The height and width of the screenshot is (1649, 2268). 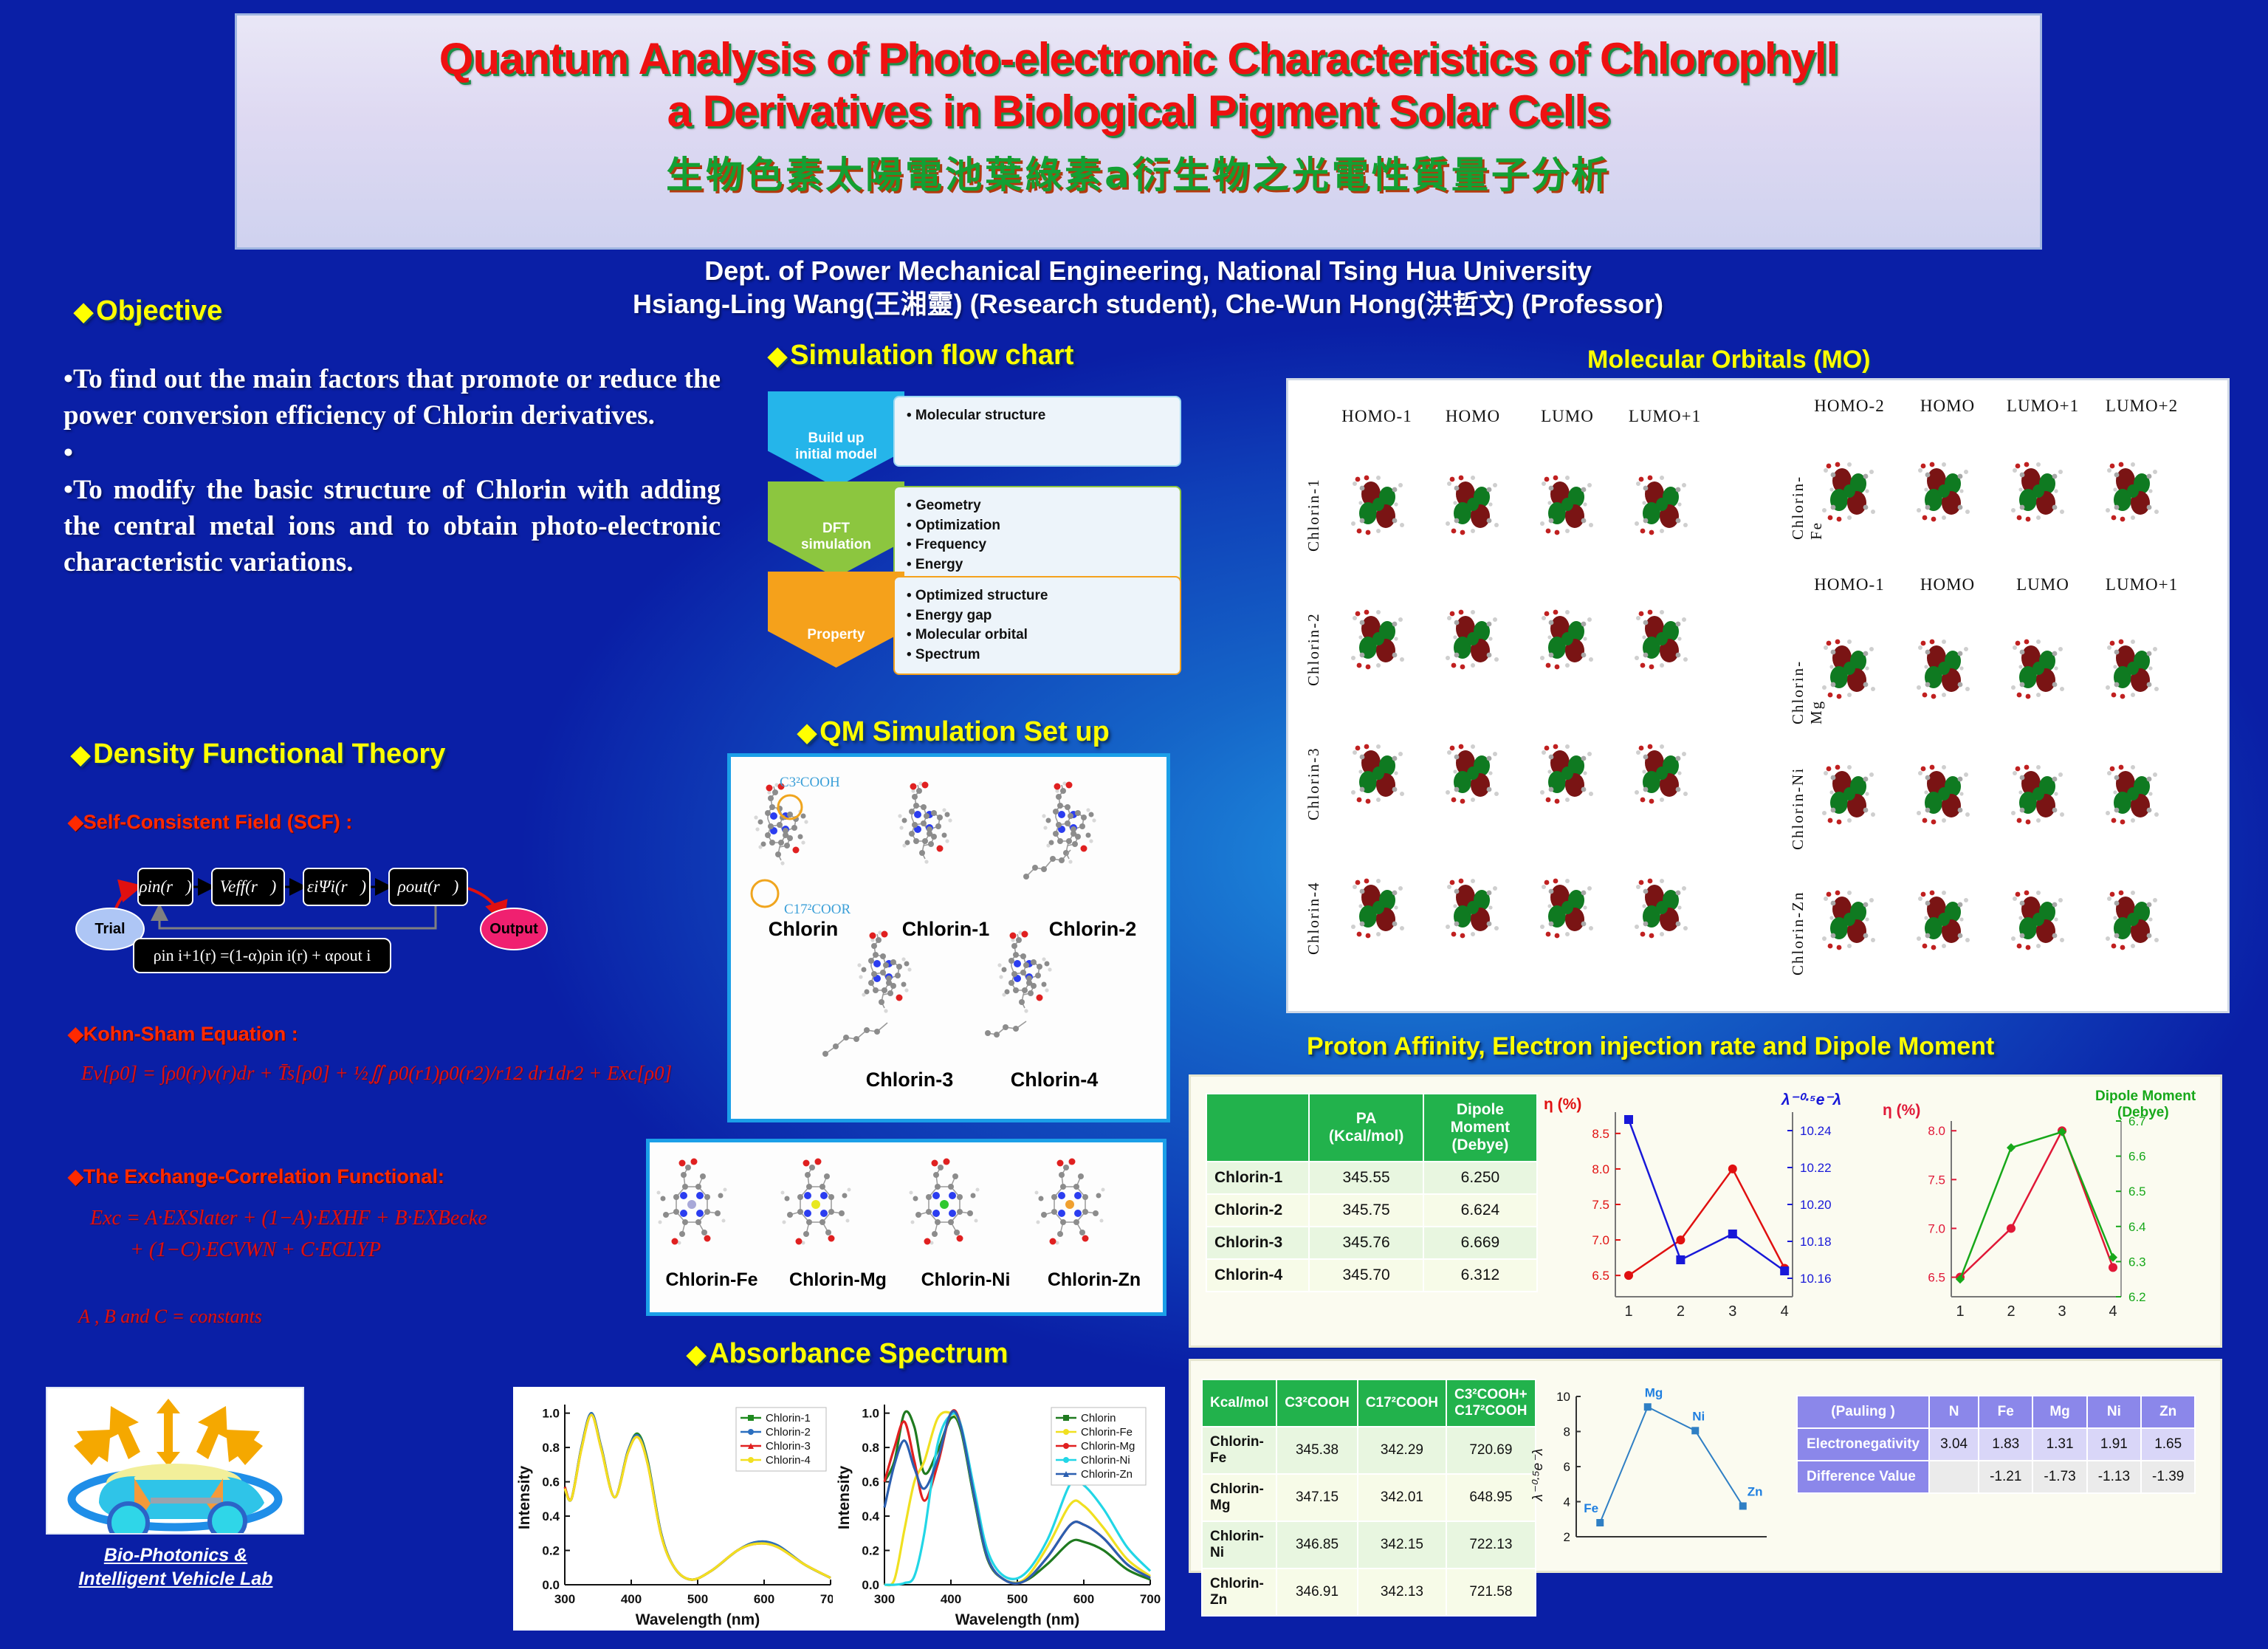 I want to click on title-chinese: 生物色素太陽電池葉綠素a衍生物之光電性質量子分析, so click(x=1138, y=175).